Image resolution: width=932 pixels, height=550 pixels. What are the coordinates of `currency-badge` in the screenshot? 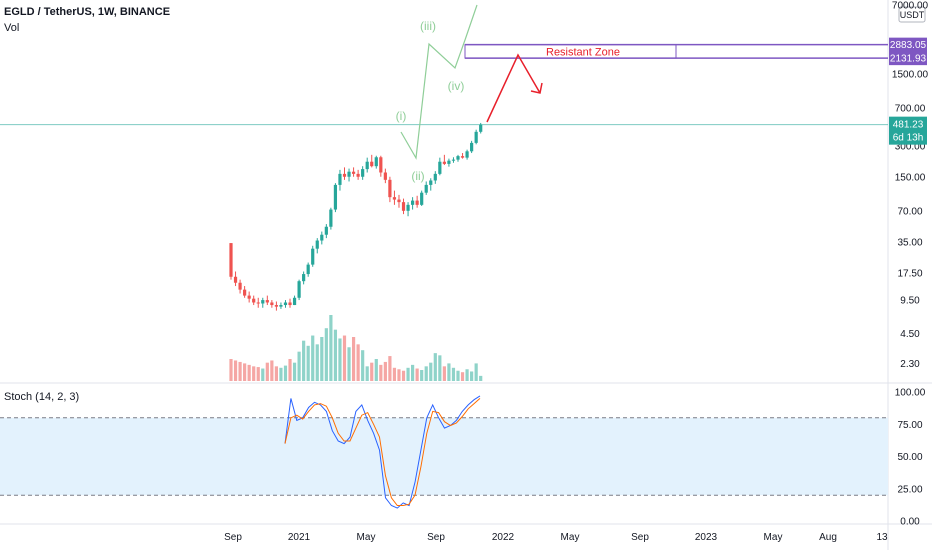 It's located at (912, 14).